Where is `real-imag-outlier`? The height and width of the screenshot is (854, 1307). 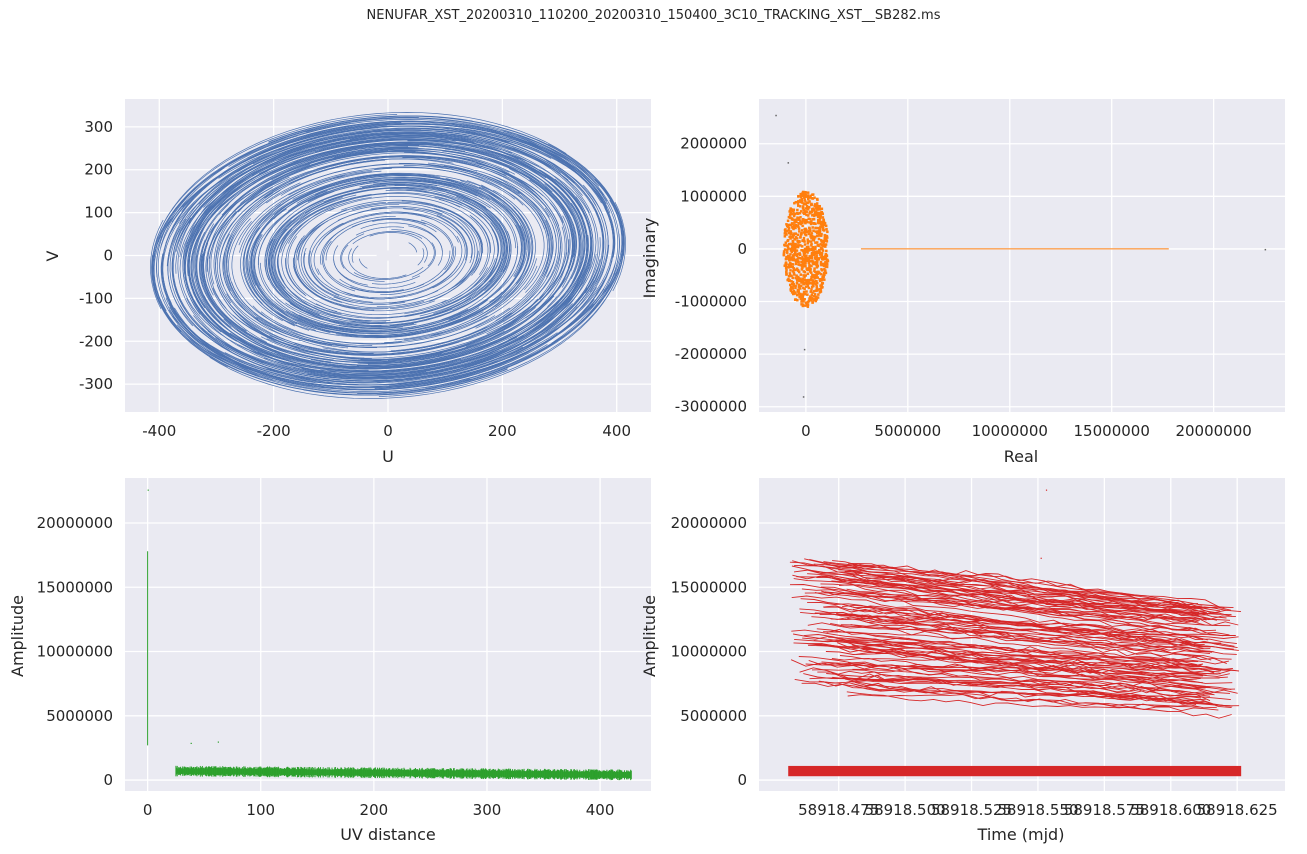
real-imag-outlier is located at coordinates (776, 115).